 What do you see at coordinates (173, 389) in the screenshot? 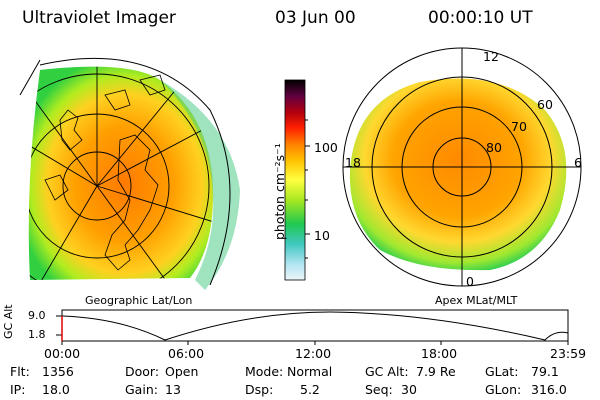
I see `gain-value: 13` at bounding box center [173, 389].